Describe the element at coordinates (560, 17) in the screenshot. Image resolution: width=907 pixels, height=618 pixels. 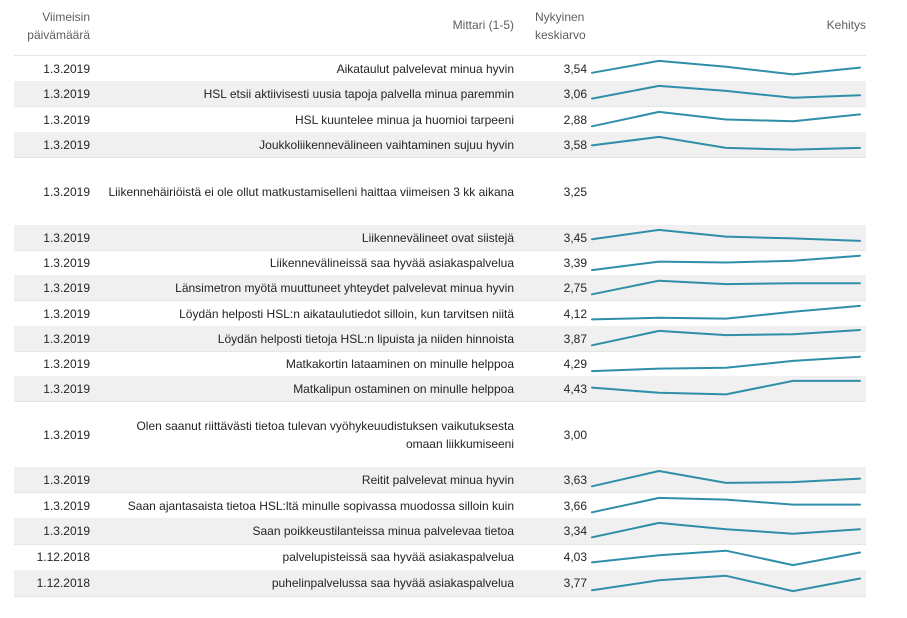
I see `avg-header-line1: Nykyinen` at that location.